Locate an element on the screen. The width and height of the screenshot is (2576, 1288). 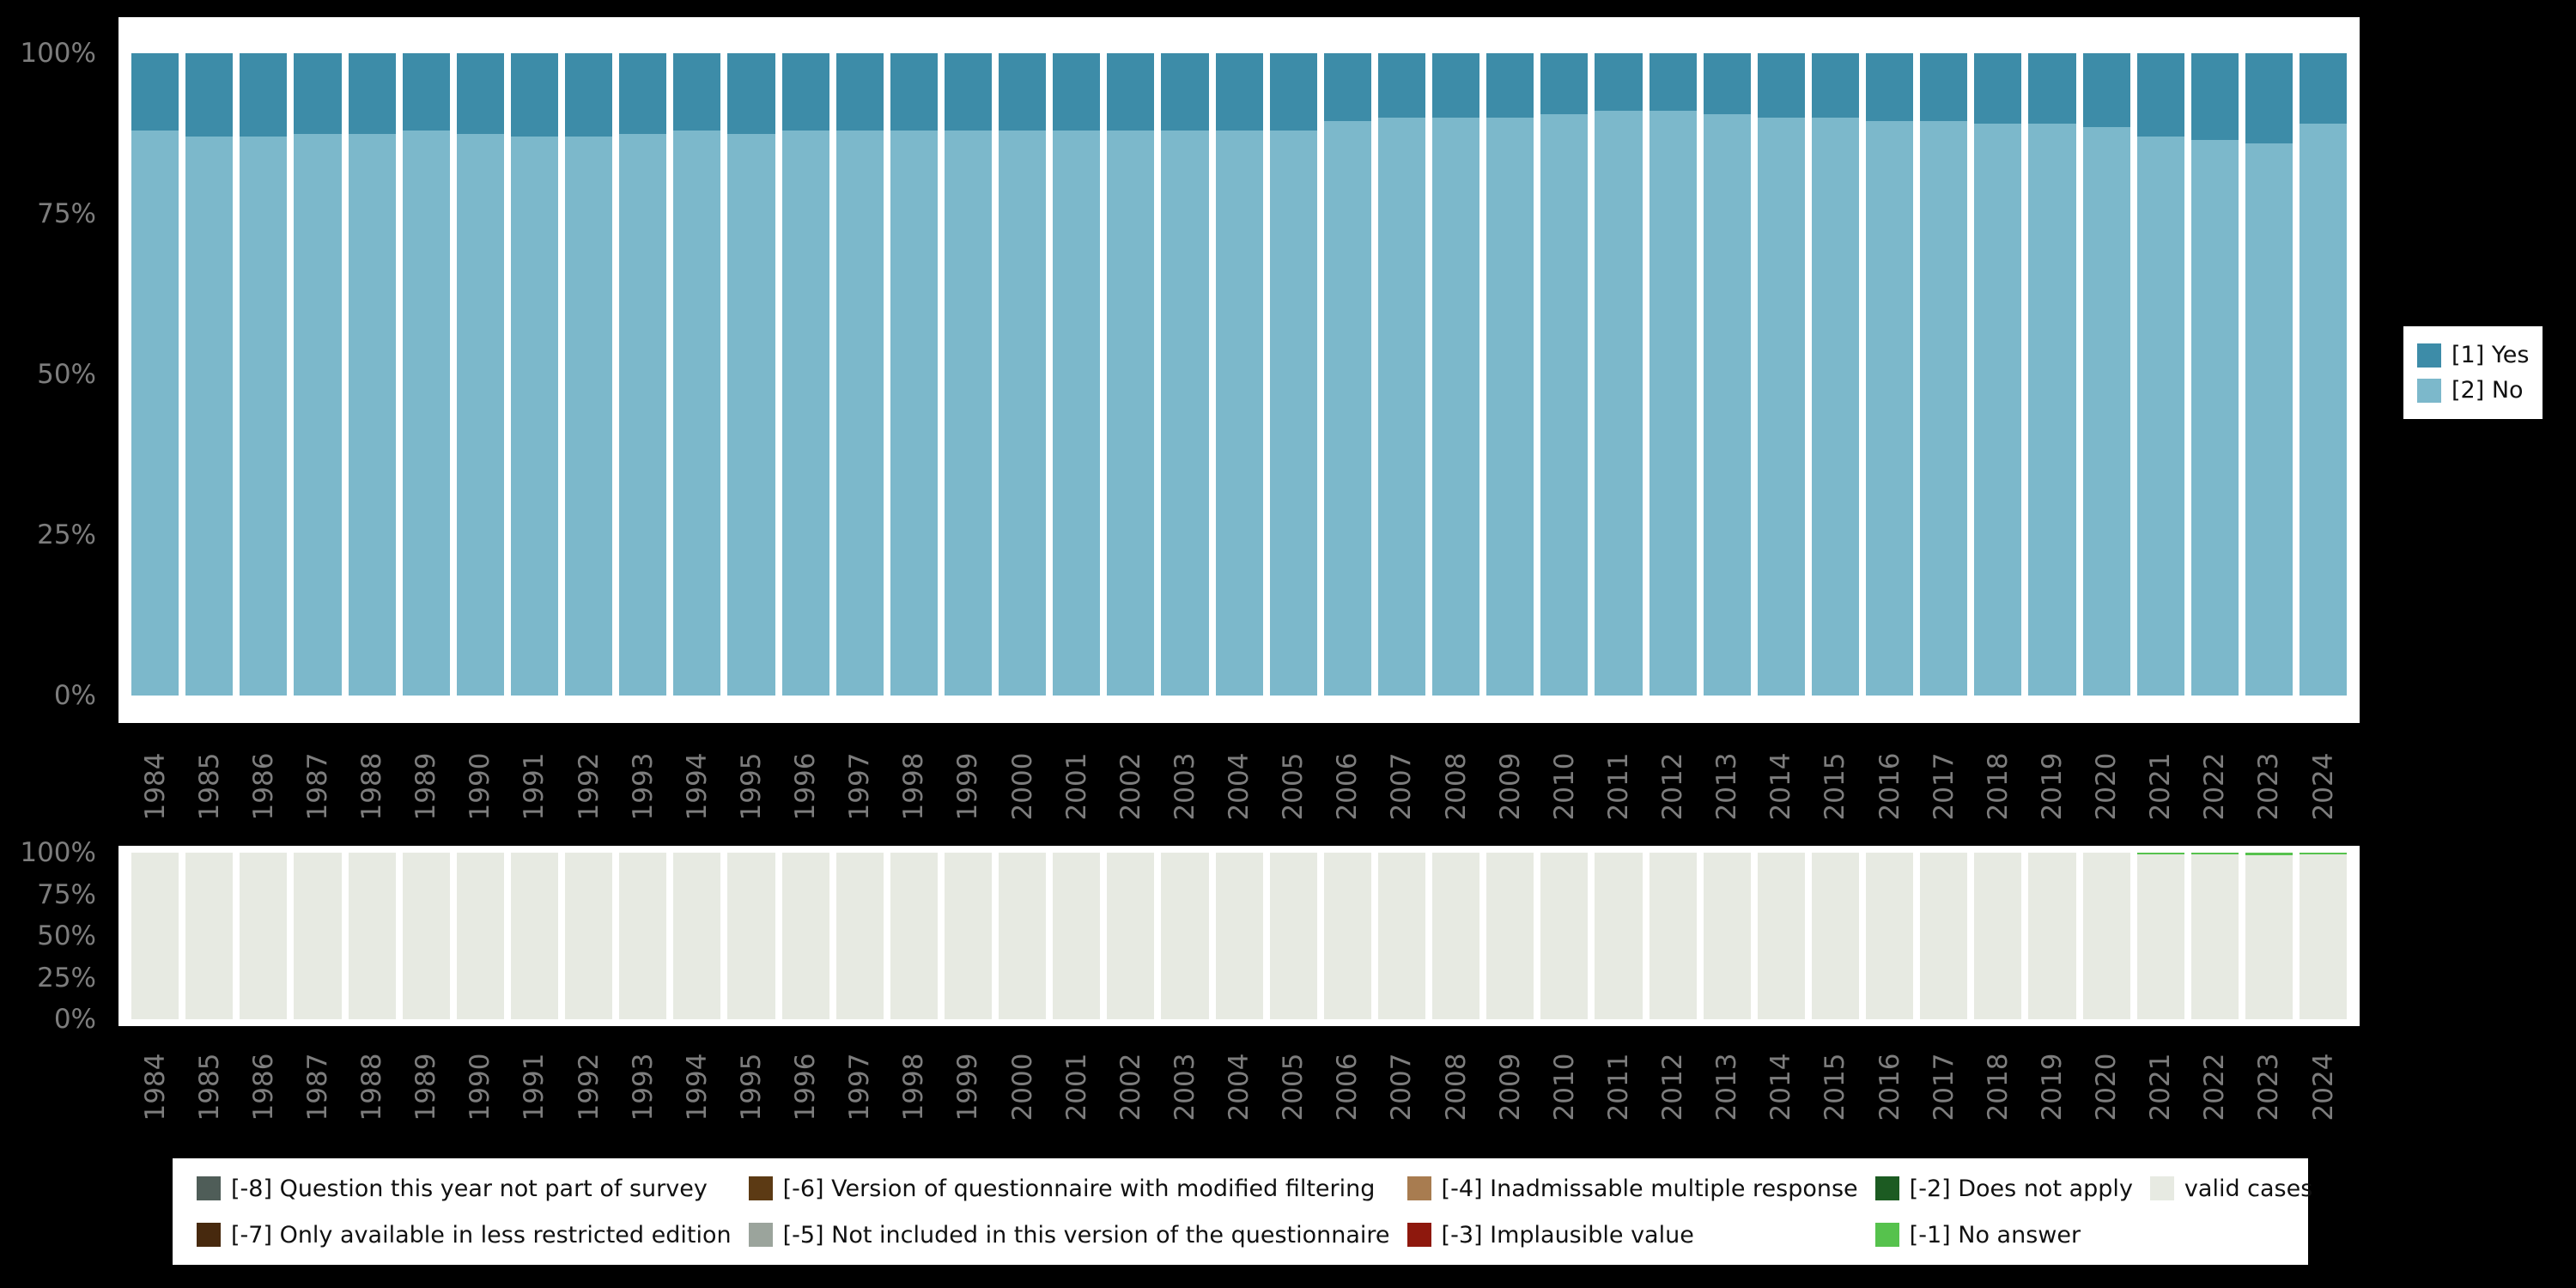
legend-item: [-4] Inadmissable multiple response is located at coordinates (1632, 1189).